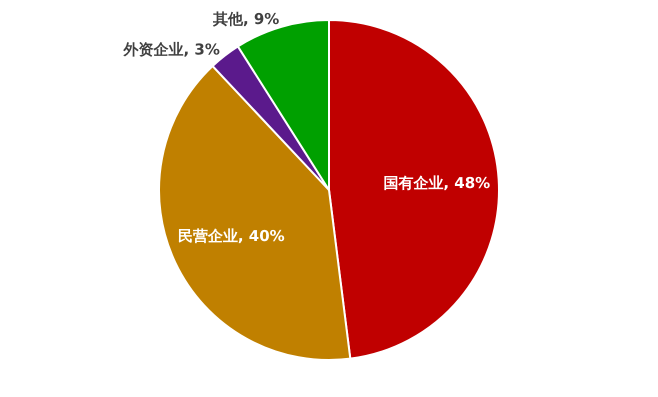 The image size is (658, 397). Describe the element at coordinates (171, 49) in the screenshot. I see `slice-label: 外资企业, 3%` at that location.